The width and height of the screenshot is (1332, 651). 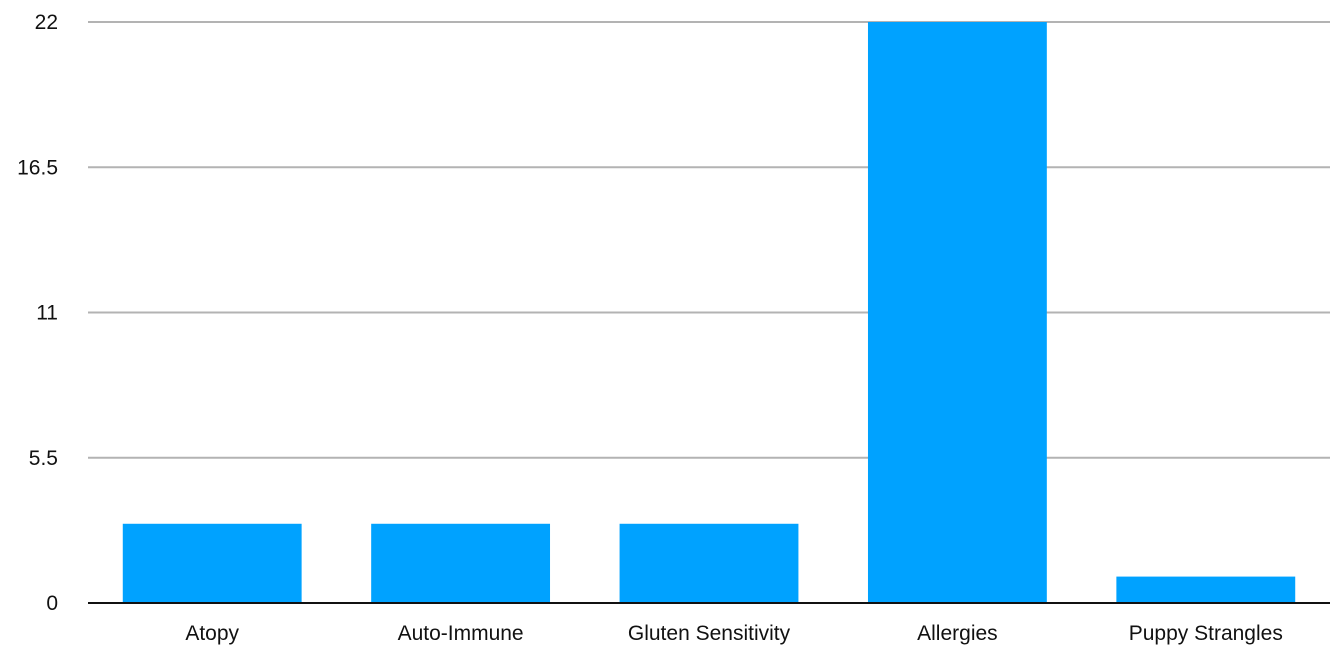 What do you see at coordinates (1206, 589) in the screenshot?
I see `bar-puppy-strangles` at bounding box center [1206, 589].